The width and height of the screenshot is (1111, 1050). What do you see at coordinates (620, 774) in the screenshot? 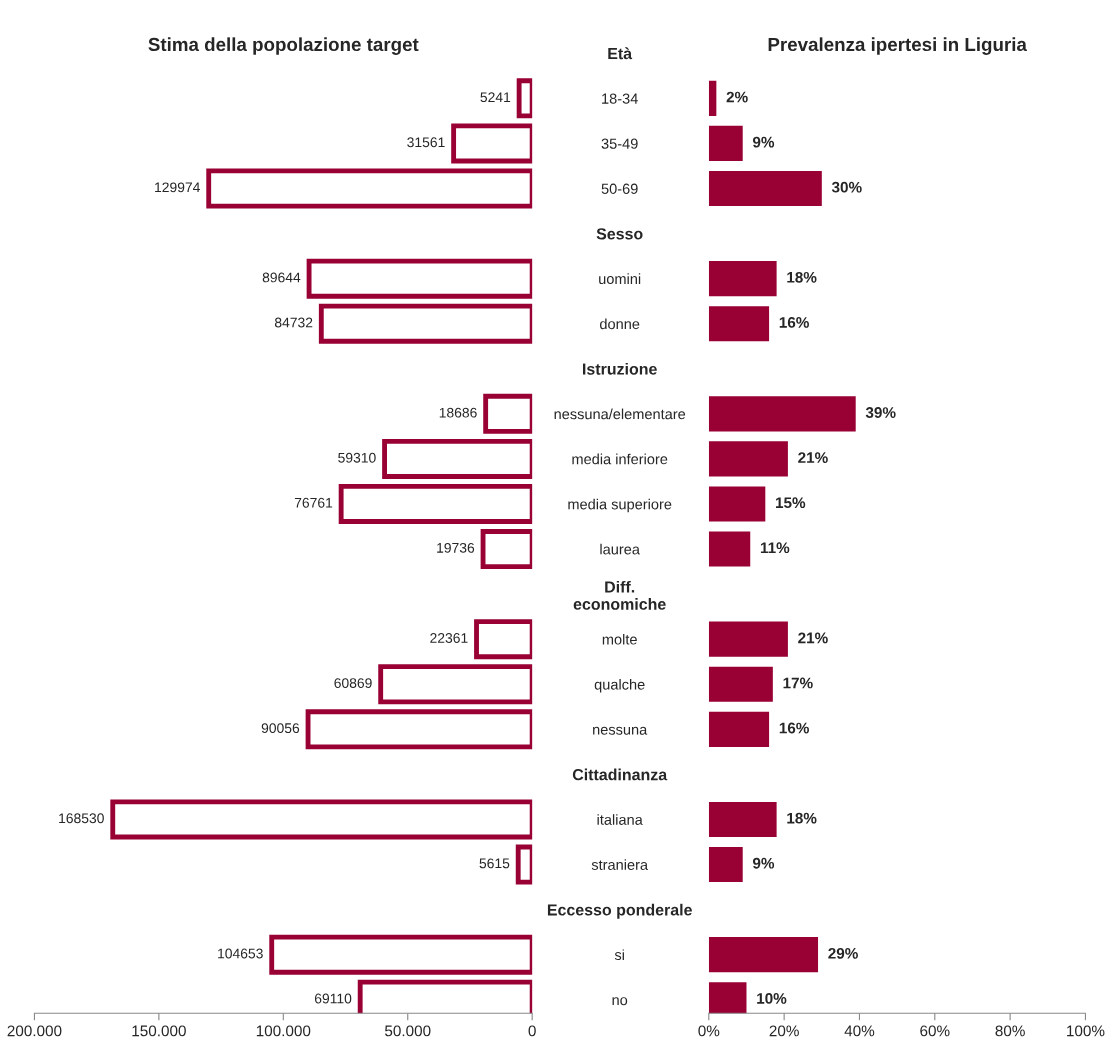
I see `y-tick-label: Cittadinanza` at bounding box center [620, 774].